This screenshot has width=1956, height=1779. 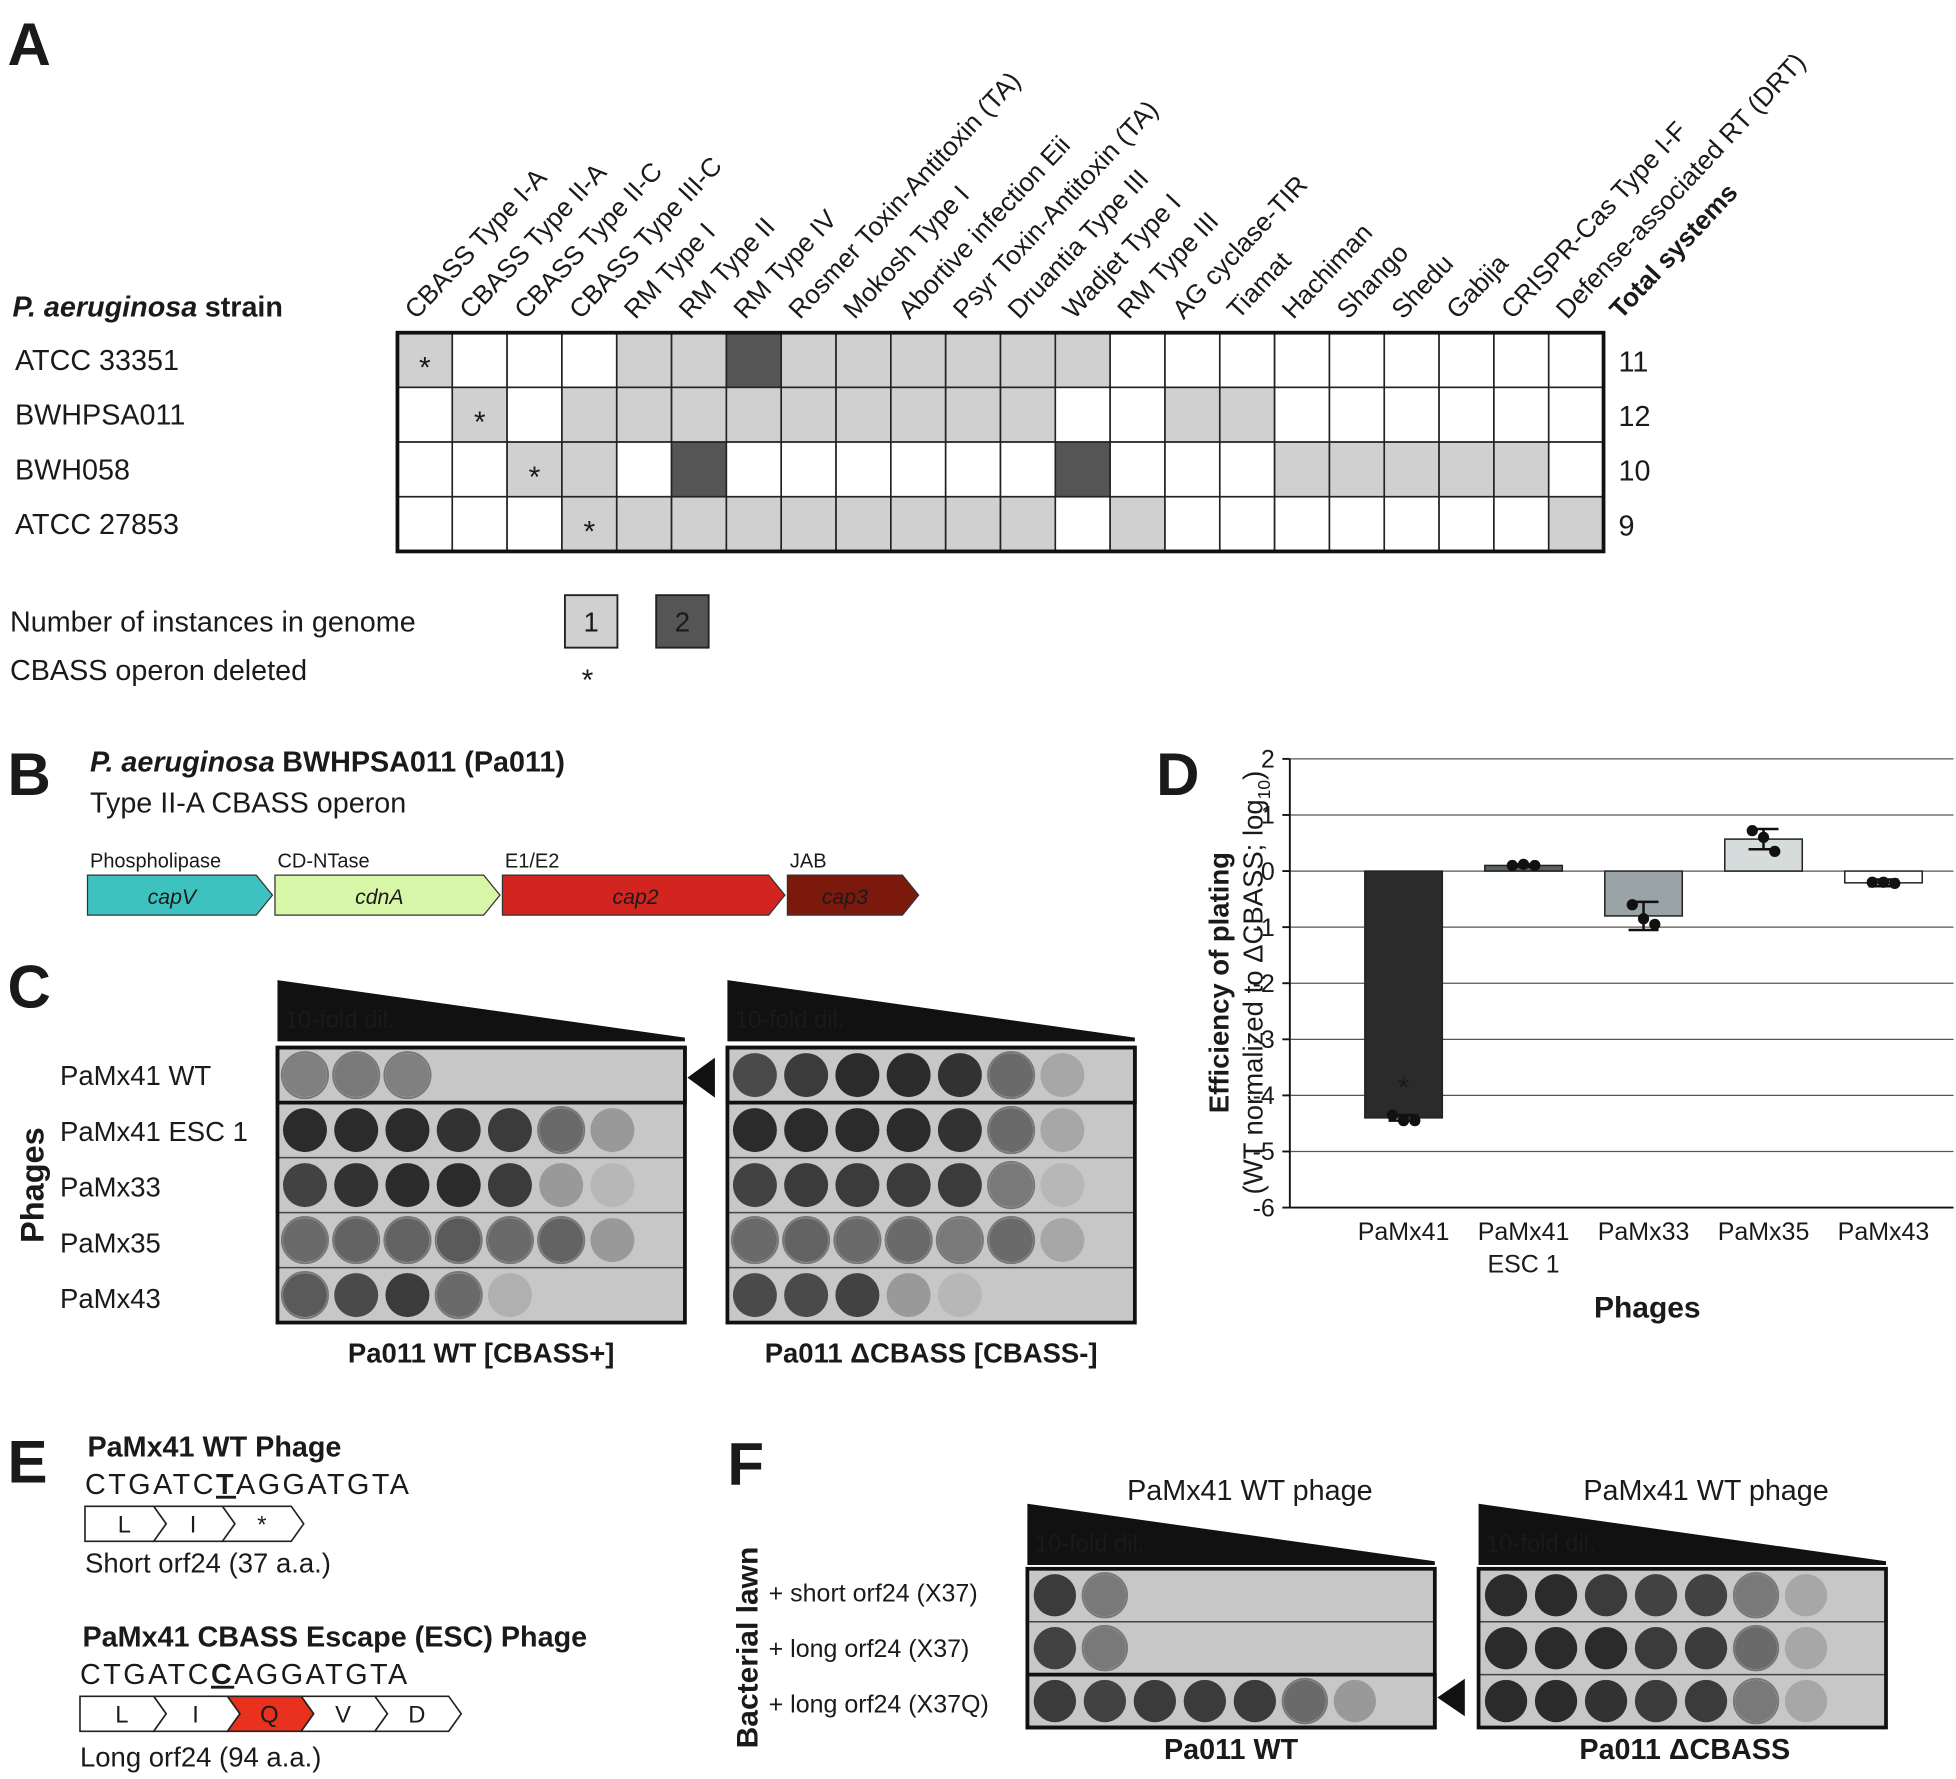 What do you see at coordinates (343, 1716) in the screenshot?
I see `residue: V` at bounding box center [343, 1716].